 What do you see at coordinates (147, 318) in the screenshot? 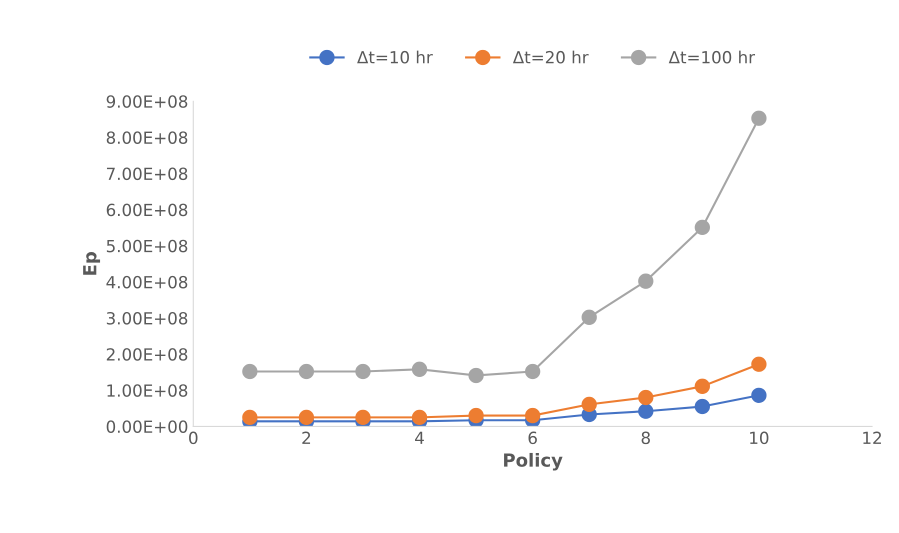
I see `y-tick-label: 3.00E+08` at bounding box center [147, 318].